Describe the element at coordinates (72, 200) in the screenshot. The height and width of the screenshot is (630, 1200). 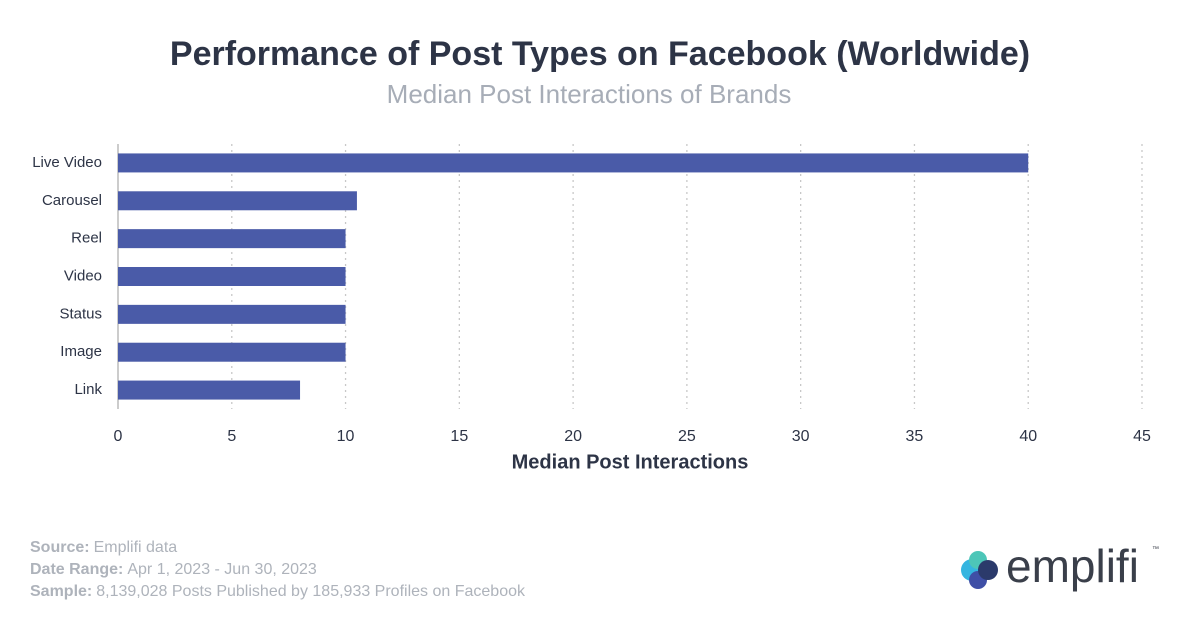
I see `y-tick-label: Carousel` at that location.